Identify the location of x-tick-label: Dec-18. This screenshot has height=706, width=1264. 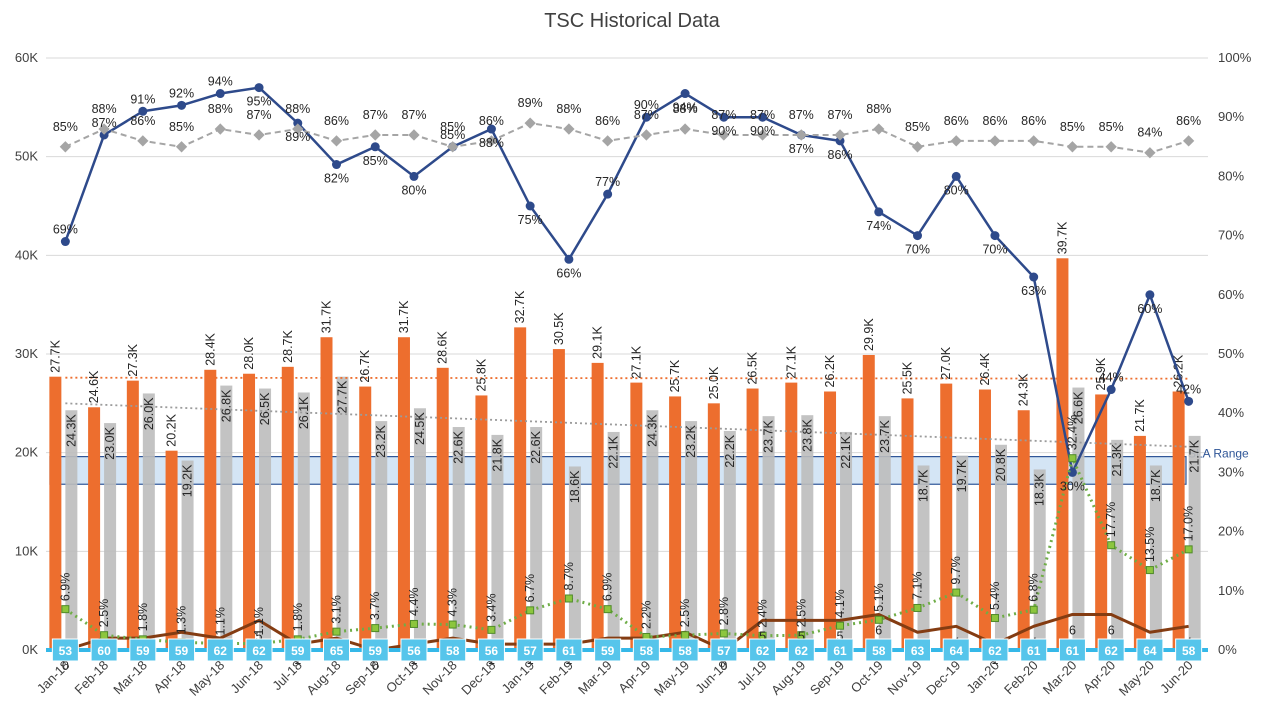
(478, 678).